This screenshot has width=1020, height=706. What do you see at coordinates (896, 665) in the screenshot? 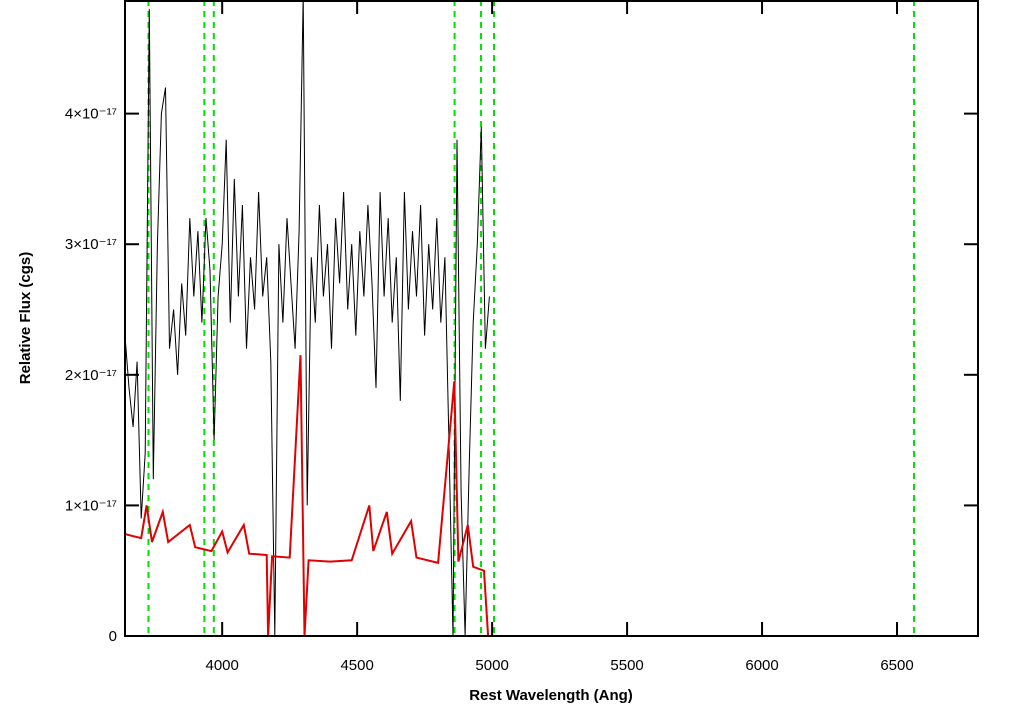
I see `x-tick-label: 6500` at bounding box center [896, 665].